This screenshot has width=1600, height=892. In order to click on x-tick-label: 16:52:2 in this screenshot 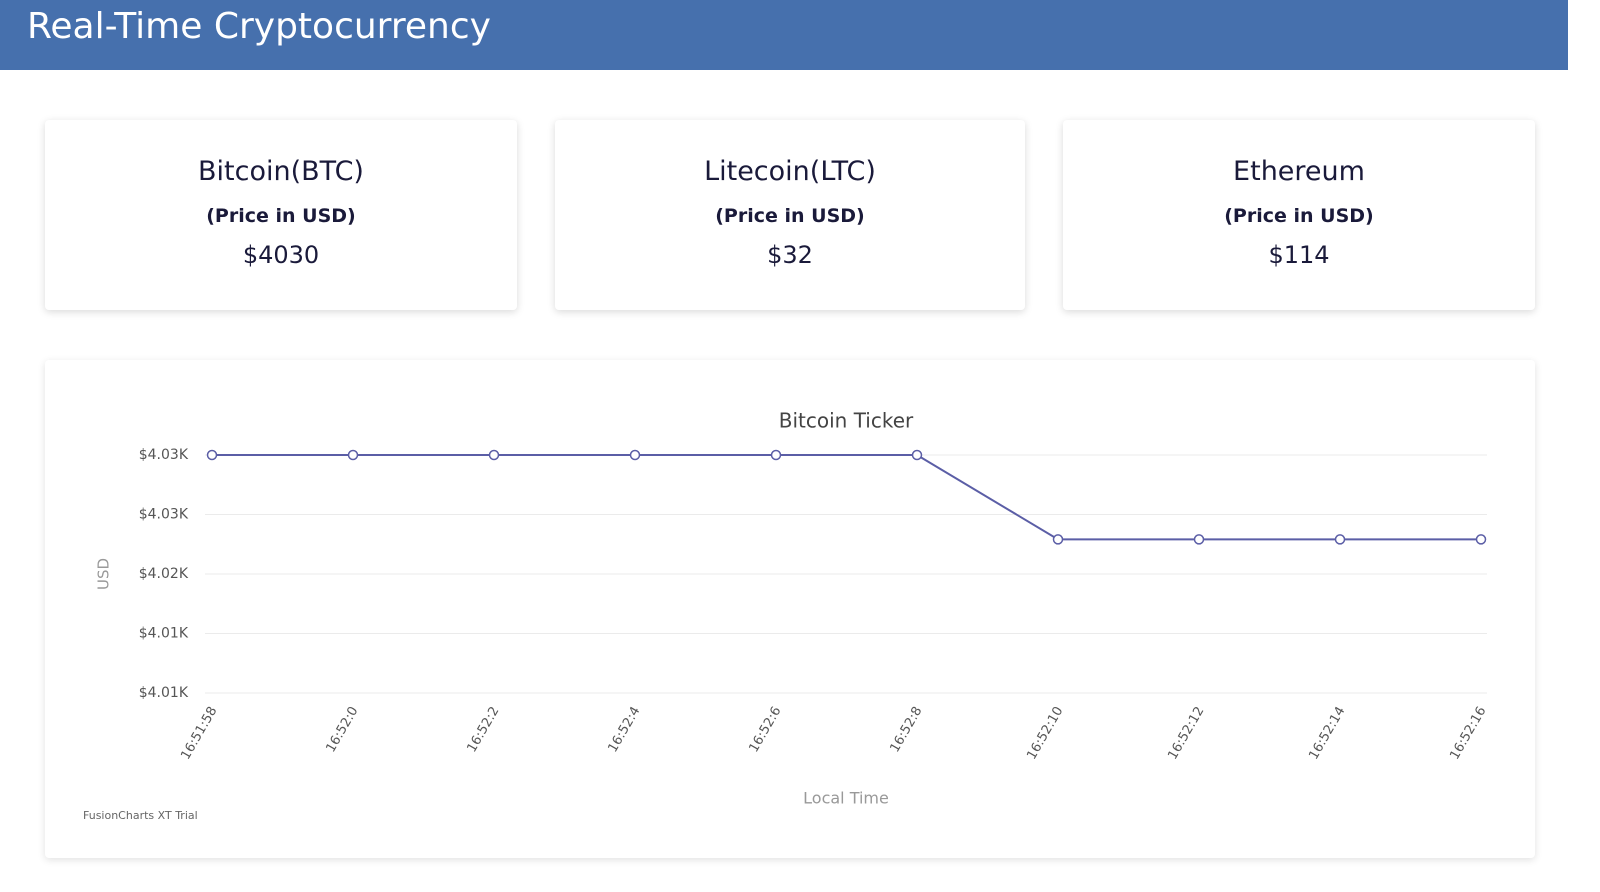, I will do `click(483, 729)`.